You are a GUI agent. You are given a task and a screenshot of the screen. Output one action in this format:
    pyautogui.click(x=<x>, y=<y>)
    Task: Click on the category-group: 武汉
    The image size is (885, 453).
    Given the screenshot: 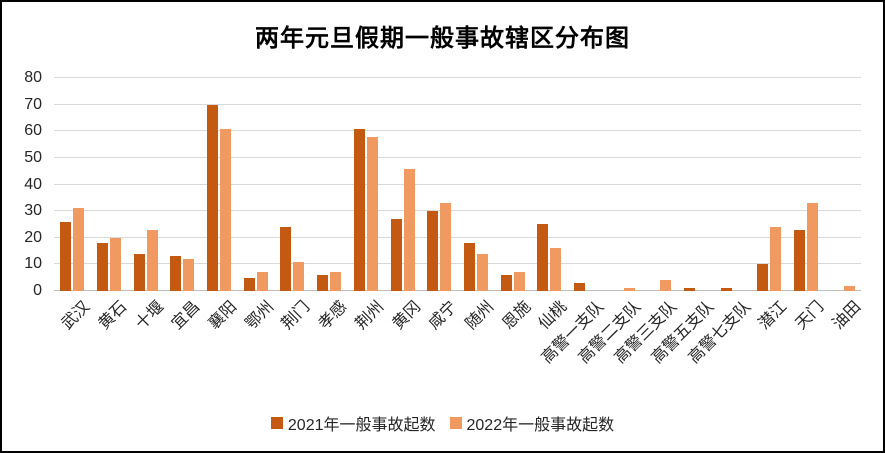 What is the action you would take?
    pyautogui.click(x=74, y=205)
    